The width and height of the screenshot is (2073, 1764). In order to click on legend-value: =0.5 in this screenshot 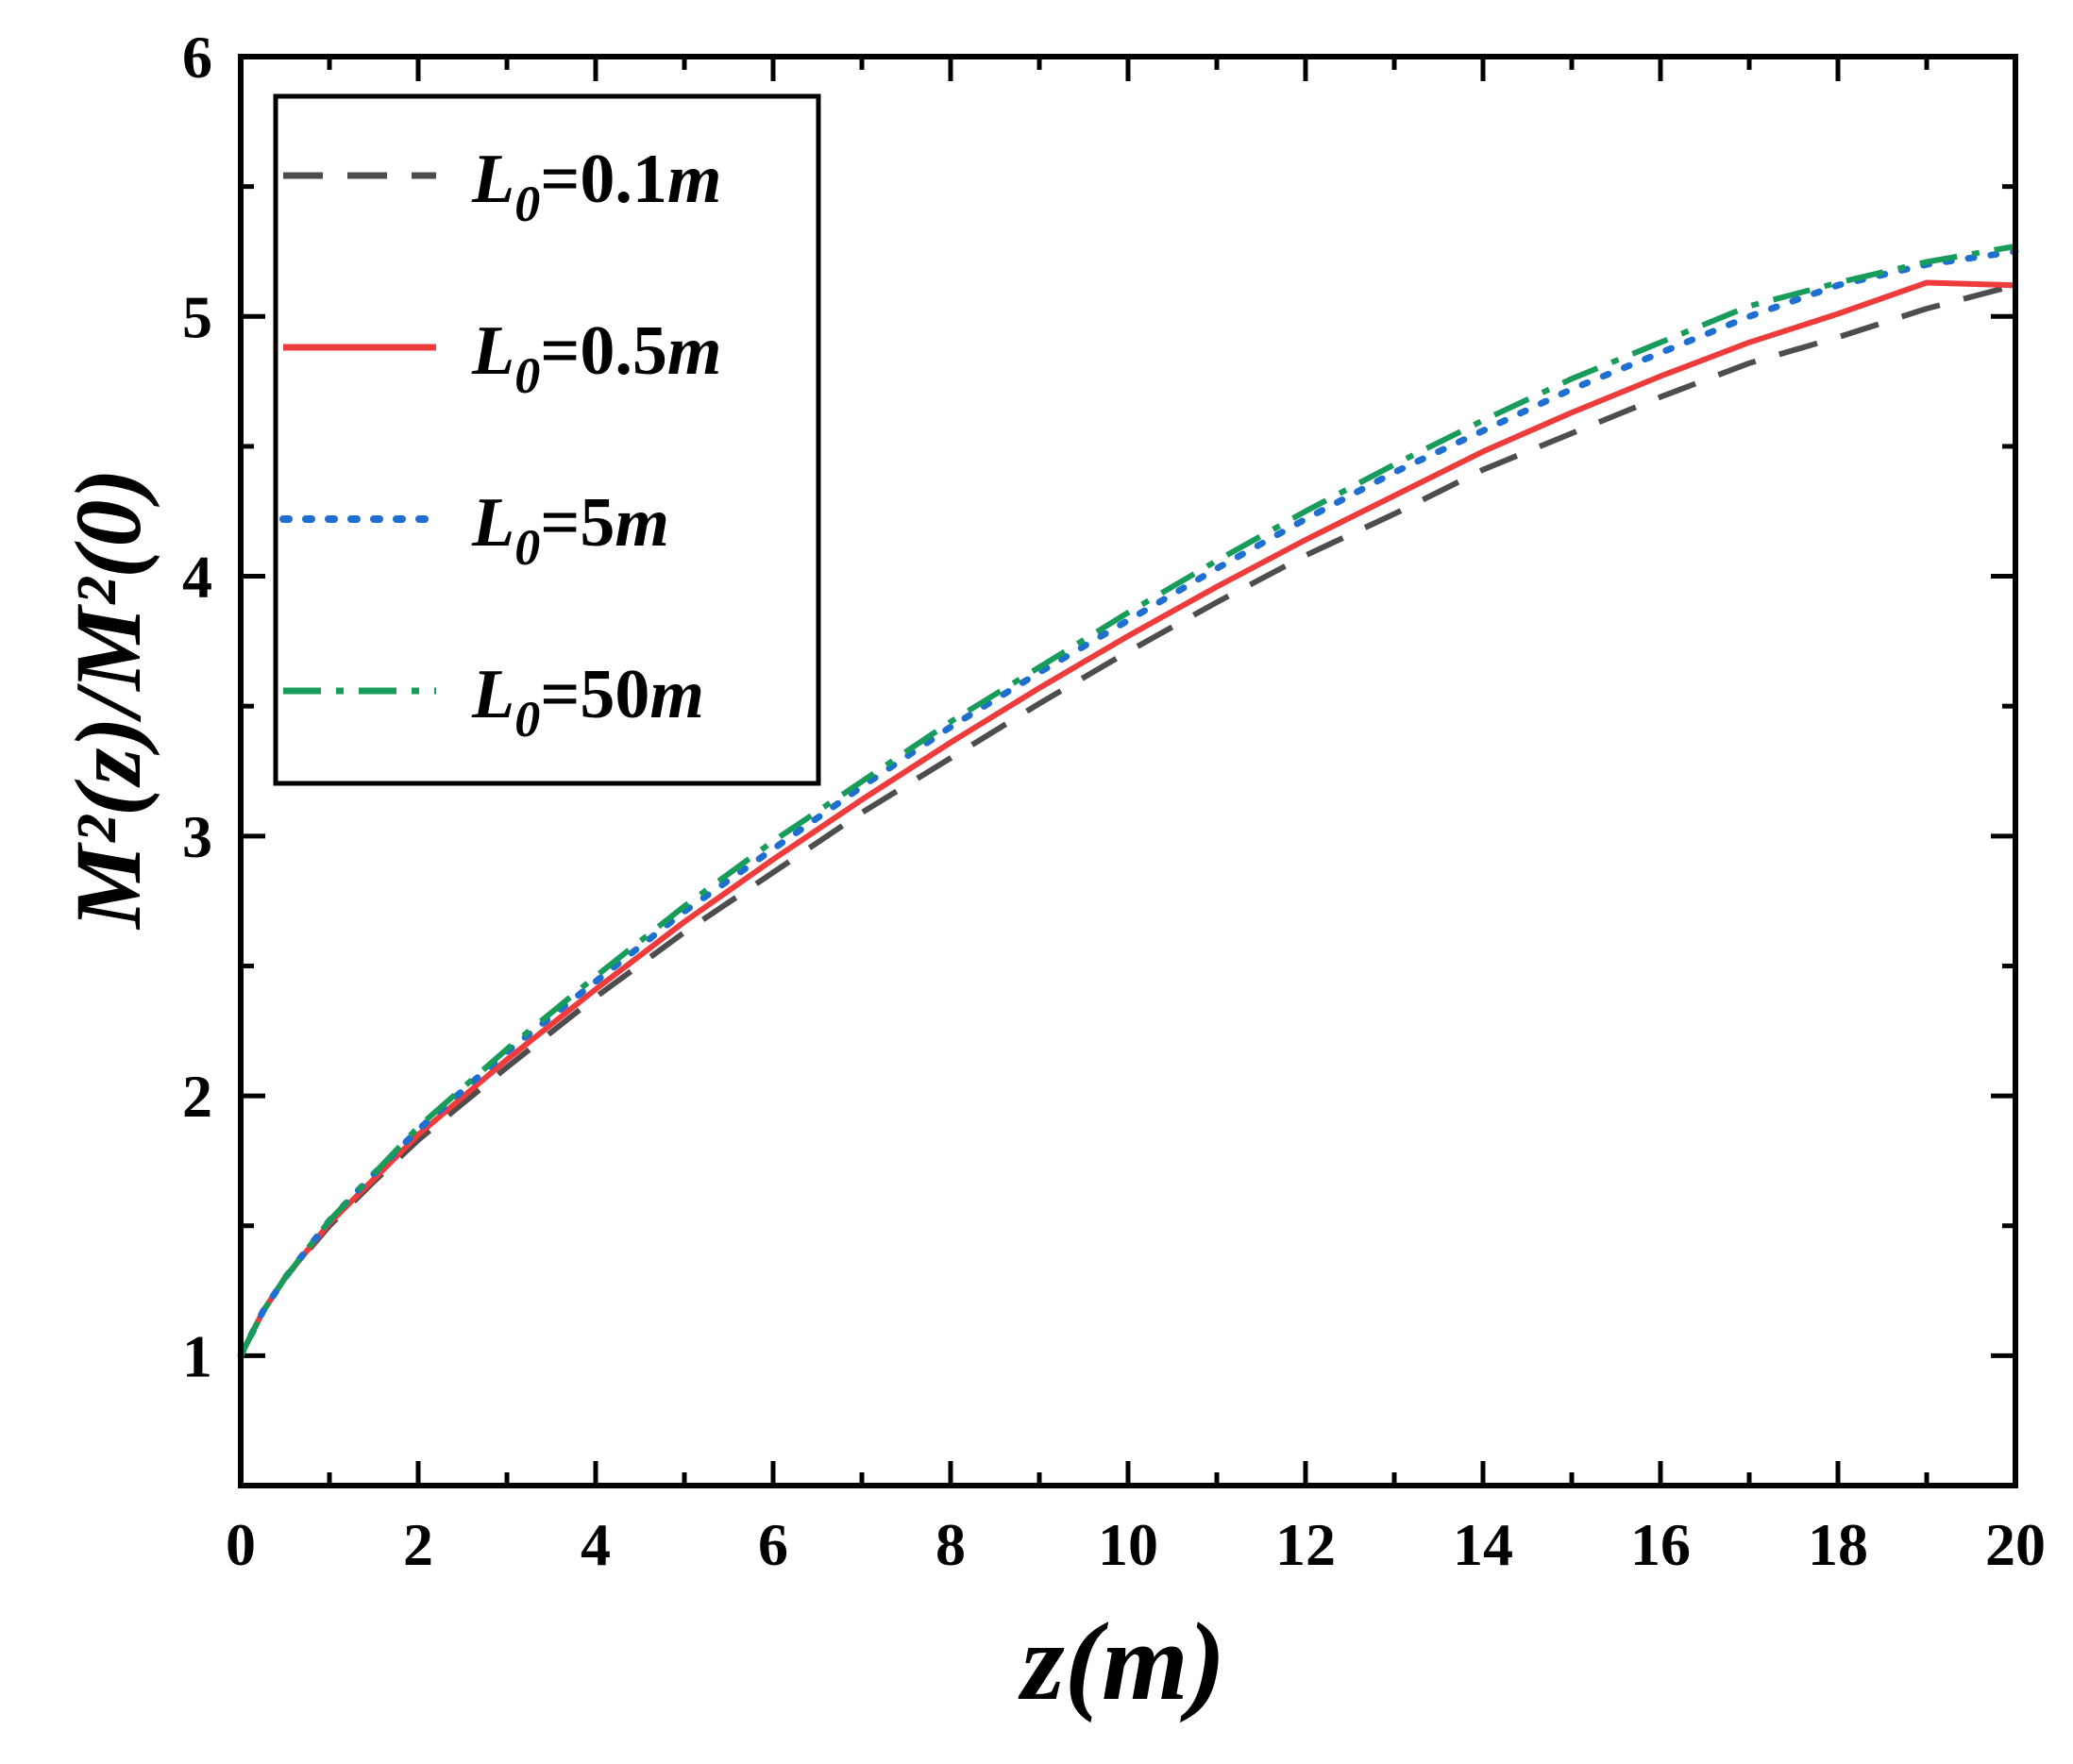, I will do `click(604, 351)`.